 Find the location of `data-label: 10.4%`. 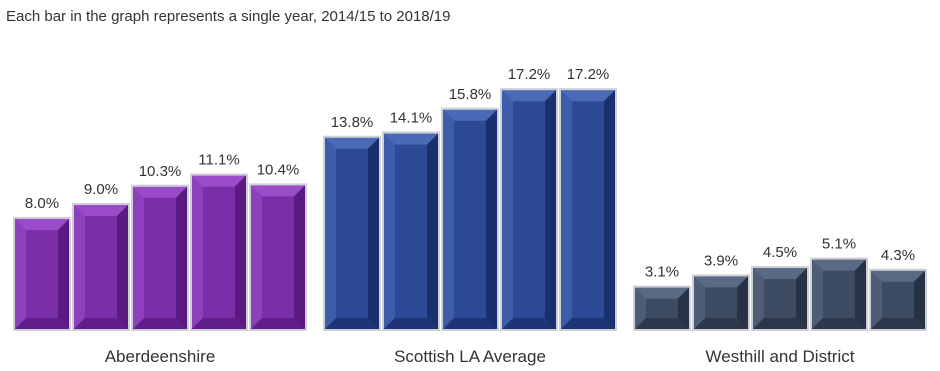

data-label: 10.4% is located at coordinates (278, 169).